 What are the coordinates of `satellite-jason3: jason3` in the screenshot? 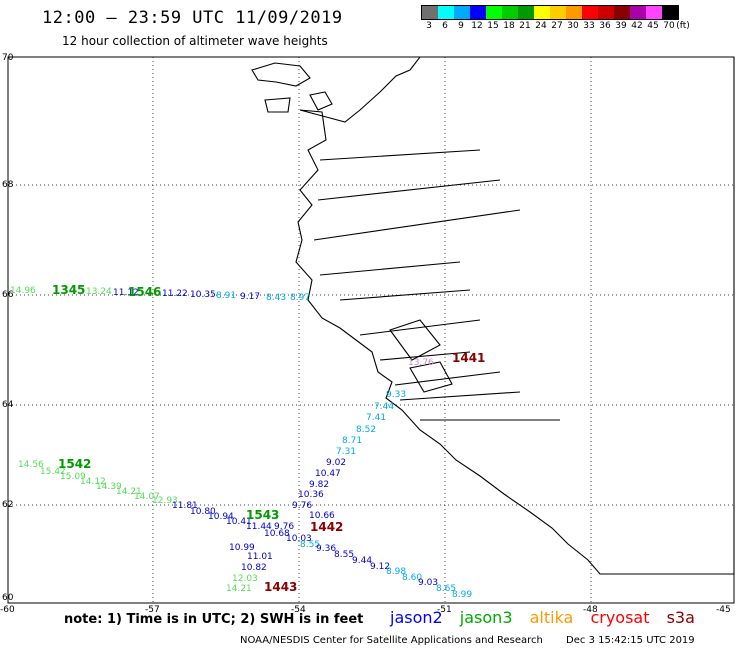 It's located at (486, 617).